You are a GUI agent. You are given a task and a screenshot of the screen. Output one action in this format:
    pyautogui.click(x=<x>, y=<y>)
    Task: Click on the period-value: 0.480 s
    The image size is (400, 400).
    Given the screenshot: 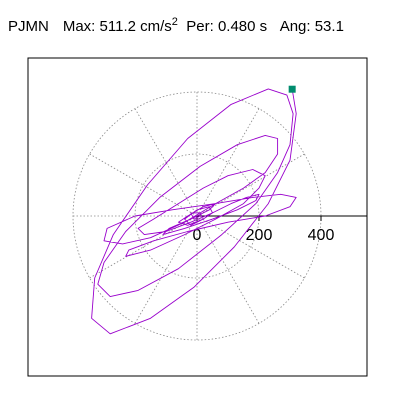 What is the action you would take?
    pyautogui.click(x=242, y=26)
    